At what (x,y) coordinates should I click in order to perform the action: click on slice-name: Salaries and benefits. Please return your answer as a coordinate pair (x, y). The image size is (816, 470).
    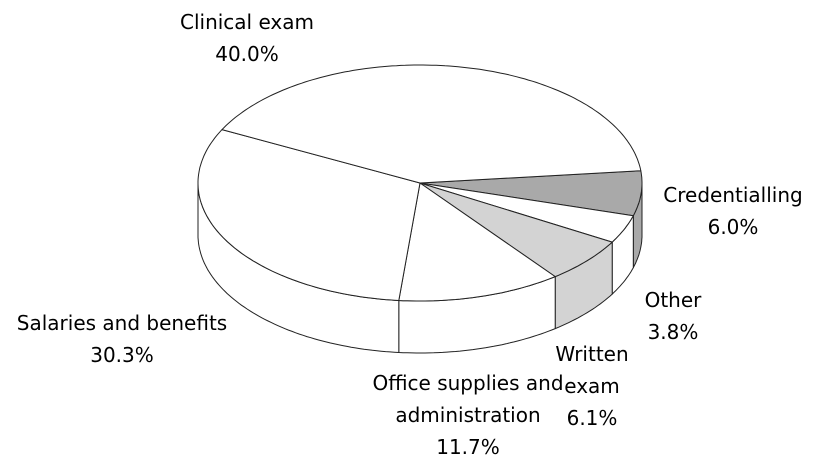
    Looking at the image, I should click on (122, 323).